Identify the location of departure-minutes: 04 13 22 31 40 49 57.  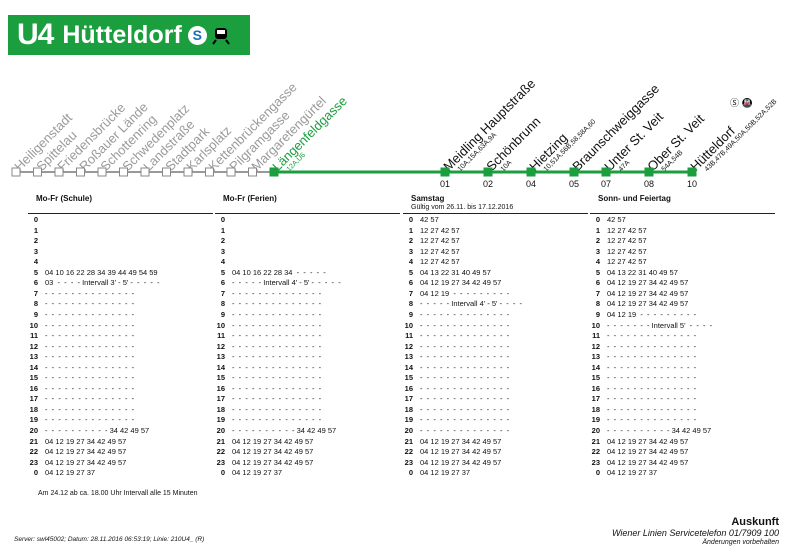
(642, 272).